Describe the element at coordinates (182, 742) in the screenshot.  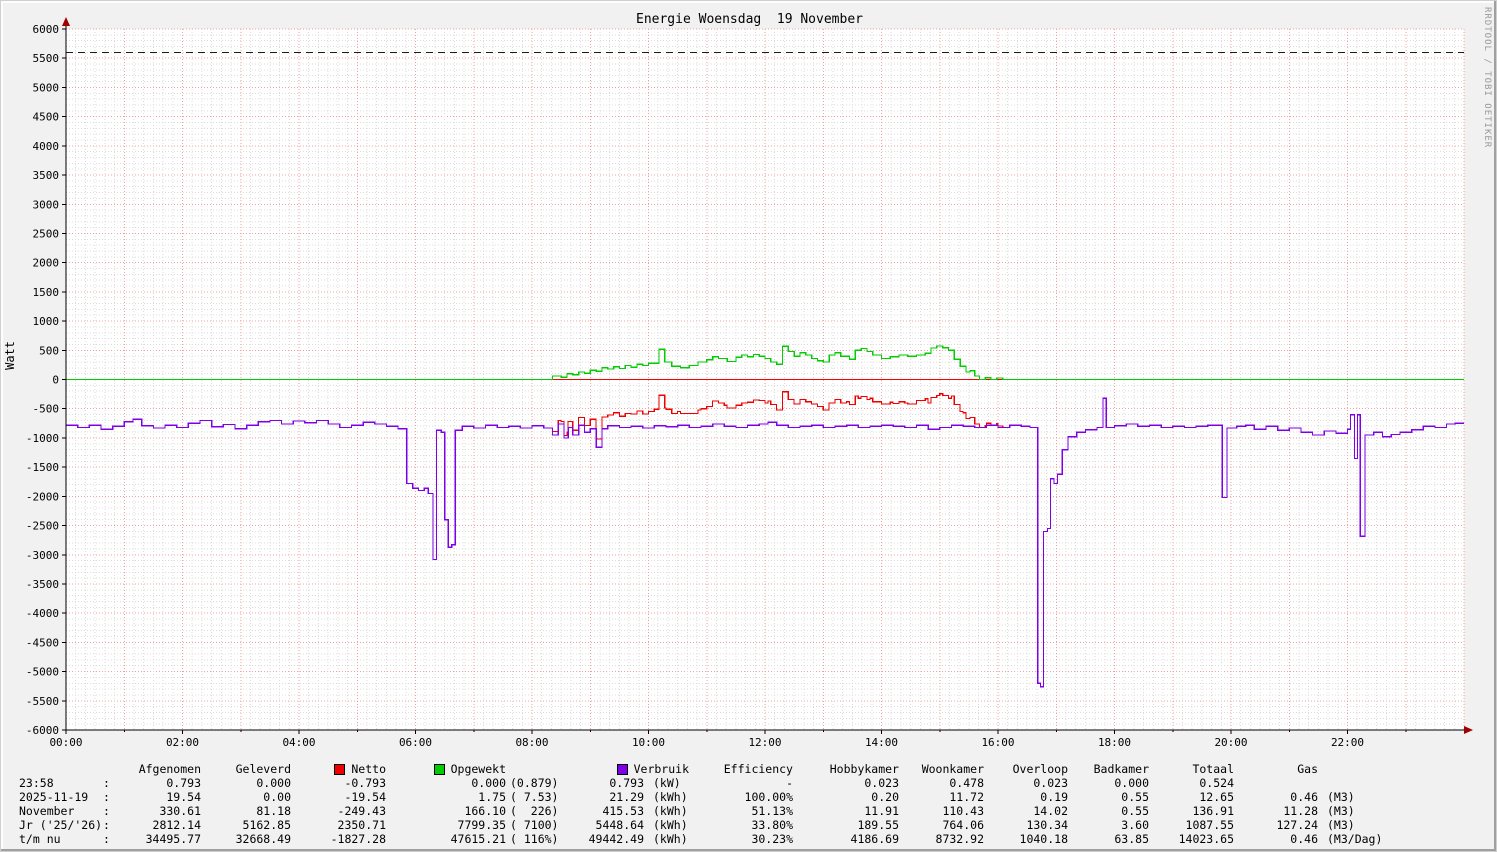
I see `x-tick-label: 02:00` at that location.